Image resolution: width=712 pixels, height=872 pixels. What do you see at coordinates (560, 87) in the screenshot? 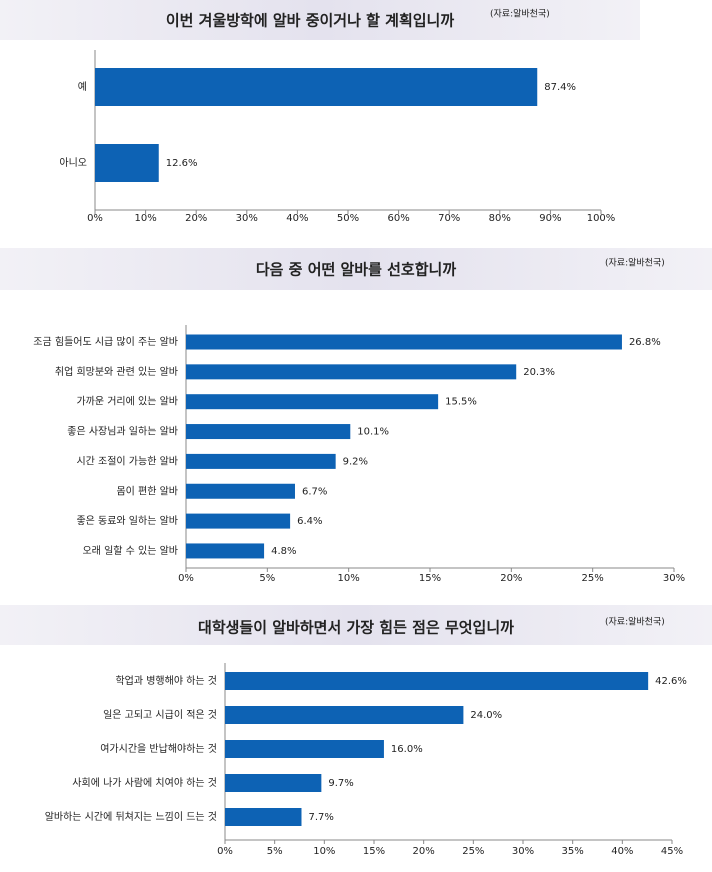
I see `value-label: 87.4%` at bounding box center [560, 87].